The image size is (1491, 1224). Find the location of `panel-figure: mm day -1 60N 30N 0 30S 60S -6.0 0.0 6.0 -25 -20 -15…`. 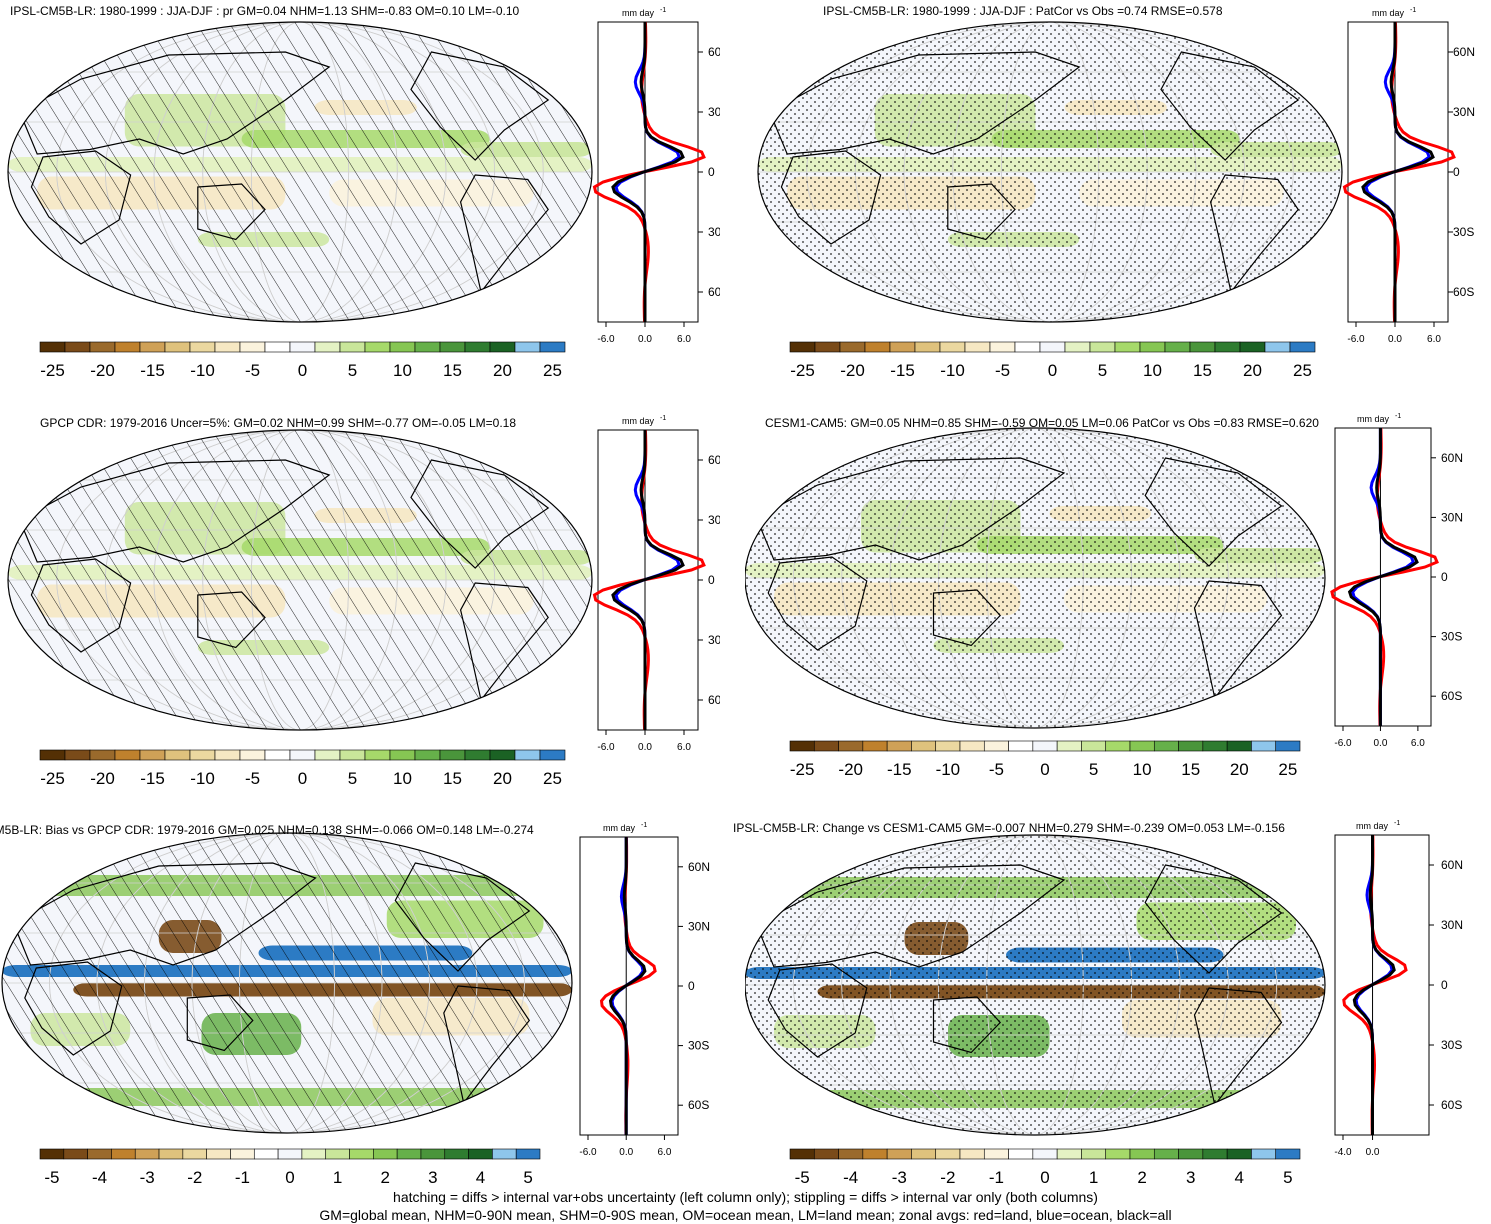

panel-figure: mm day -1 60N 30N 0 30S 60S -6.0 0.0 6.0 -25 -20 -15… is located at coordinates (1116, 193).